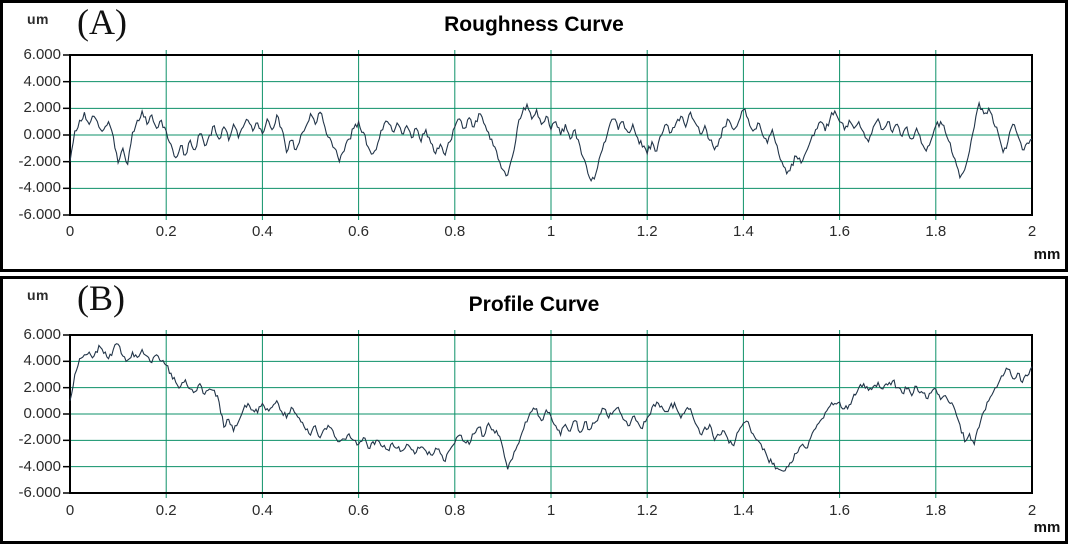  Describe the element at coordinates (534, 24) in the screenshot. I see `chart-title-roughness: Roughness Curve` at that location.